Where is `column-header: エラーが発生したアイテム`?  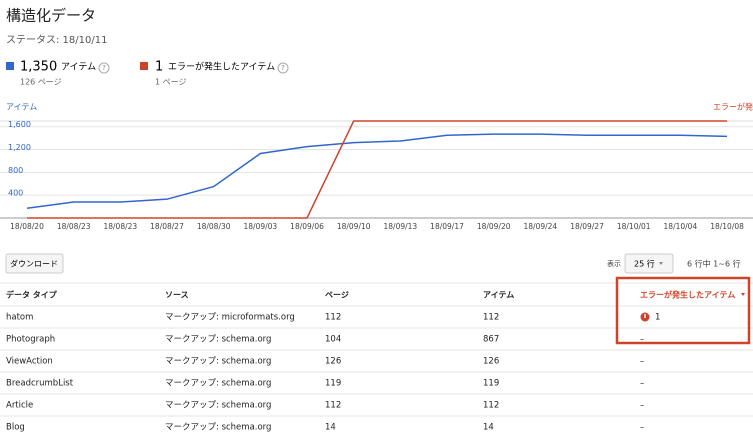
column-header: エラーが発生したアイテム is located at coordinates (687, 295).